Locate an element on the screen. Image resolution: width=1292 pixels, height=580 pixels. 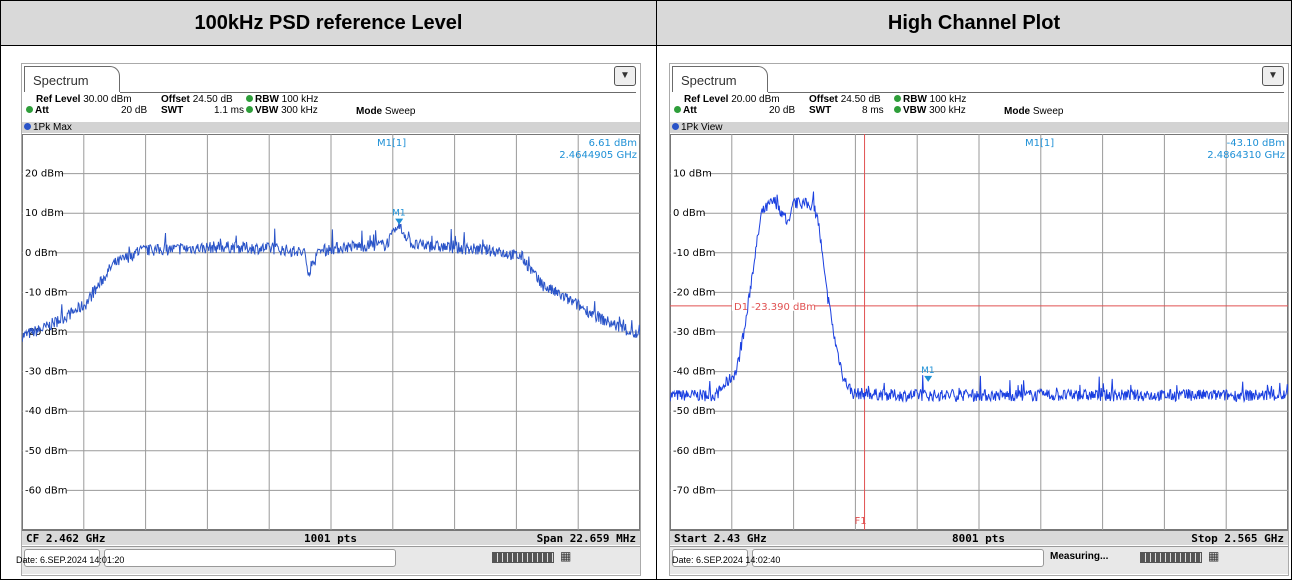
swt-value: 8 ms is located at coordinates (873, 110).